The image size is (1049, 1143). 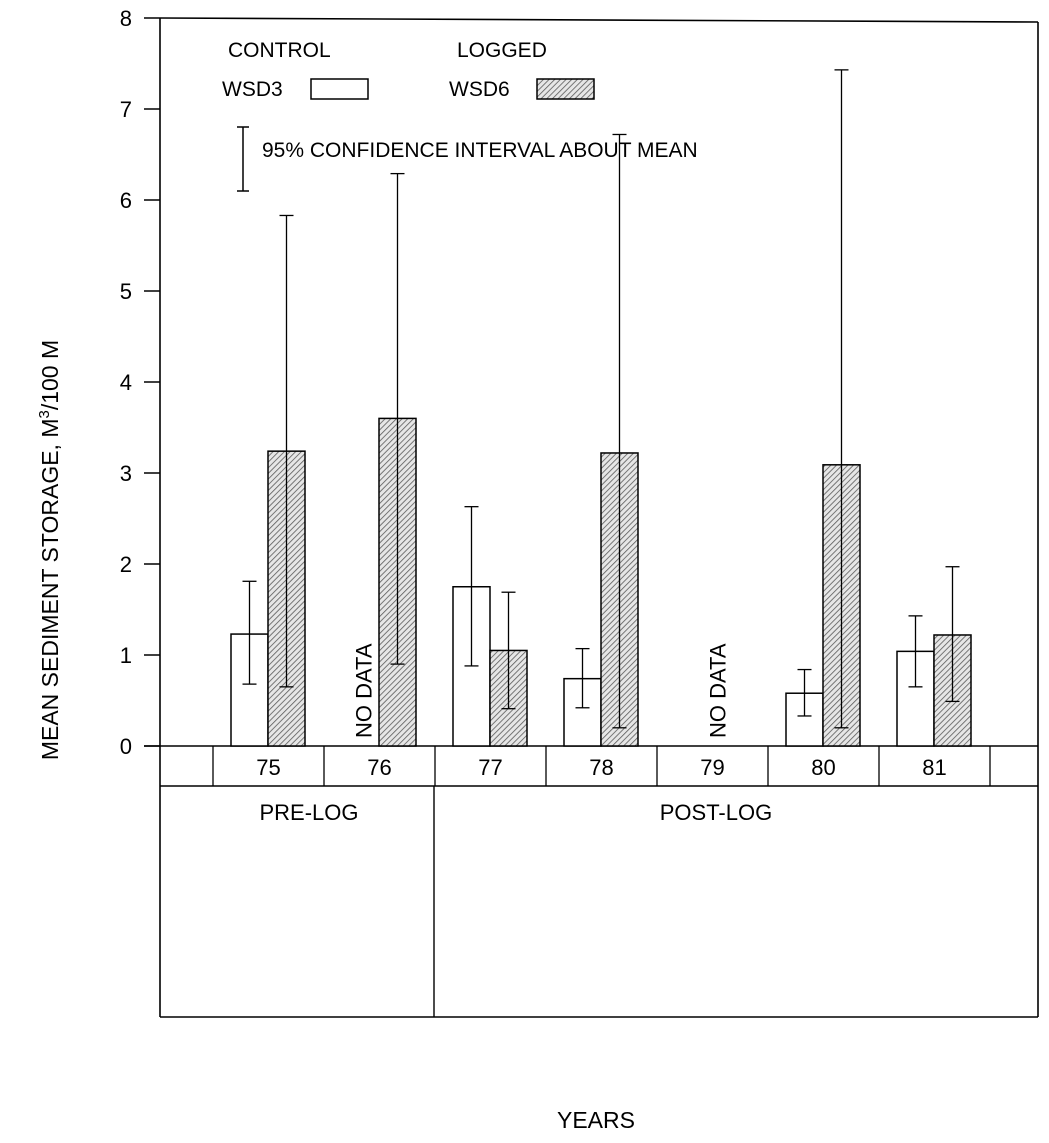 What do you see at coordinates (126, 200) in the screenshot?
I see `y-tick-label: 6` at bounding box center [126, 200].